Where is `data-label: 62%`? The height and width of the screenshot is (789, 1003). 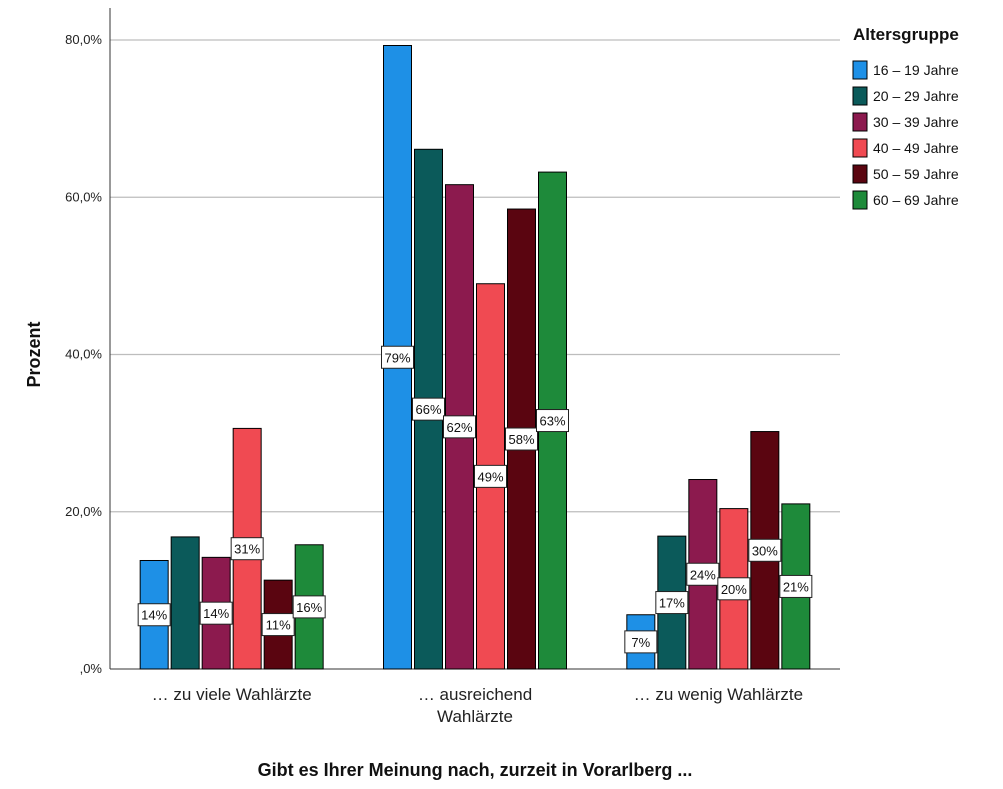
data-label: 62% is located at coordinates (459, 427).